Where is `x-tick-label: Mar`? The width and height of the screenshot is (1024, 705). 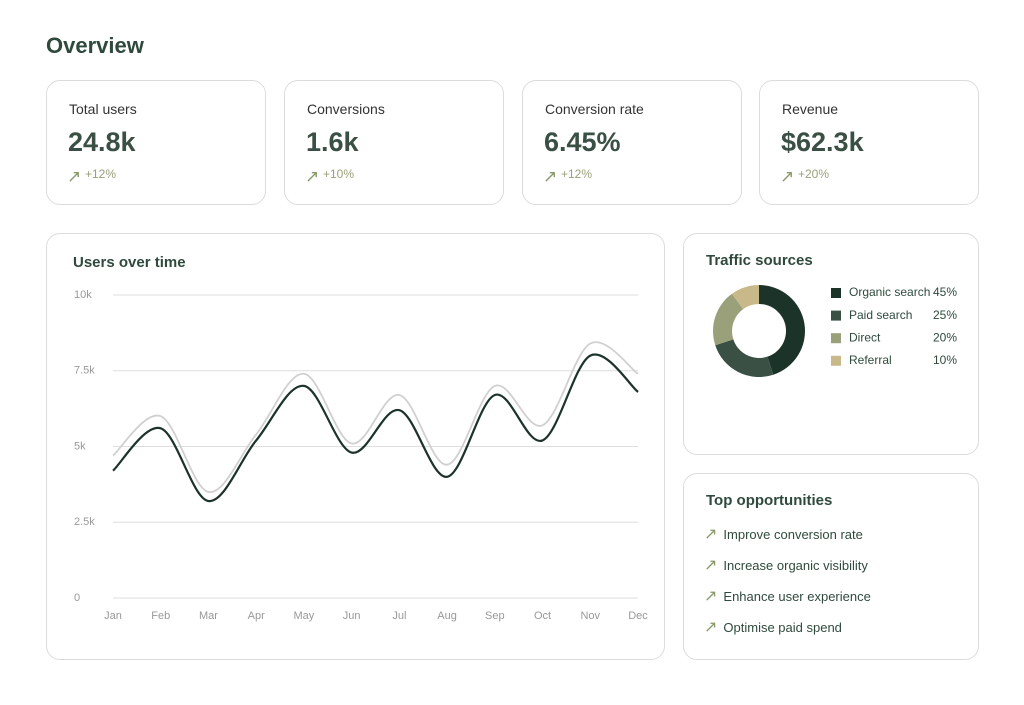 x-tick-label: Mar is located at coordinates (208, 616).